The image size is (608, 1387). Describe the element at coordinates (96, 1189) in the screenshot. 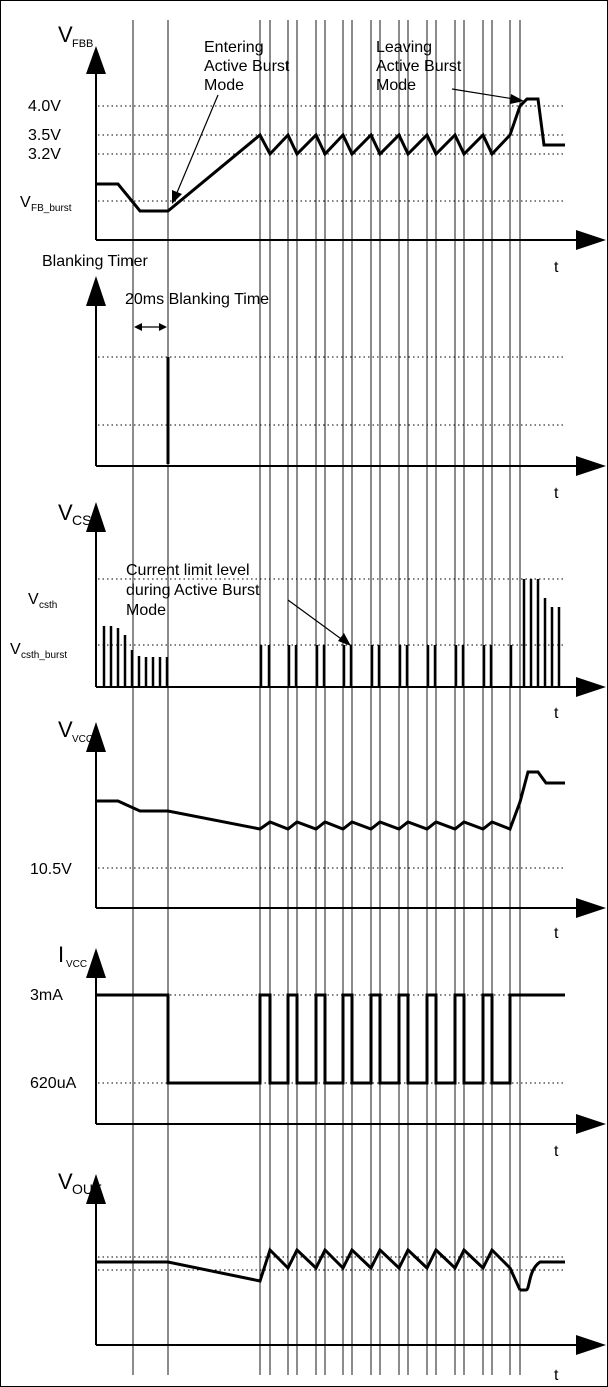

I see `vout-y-arrow` at that location.